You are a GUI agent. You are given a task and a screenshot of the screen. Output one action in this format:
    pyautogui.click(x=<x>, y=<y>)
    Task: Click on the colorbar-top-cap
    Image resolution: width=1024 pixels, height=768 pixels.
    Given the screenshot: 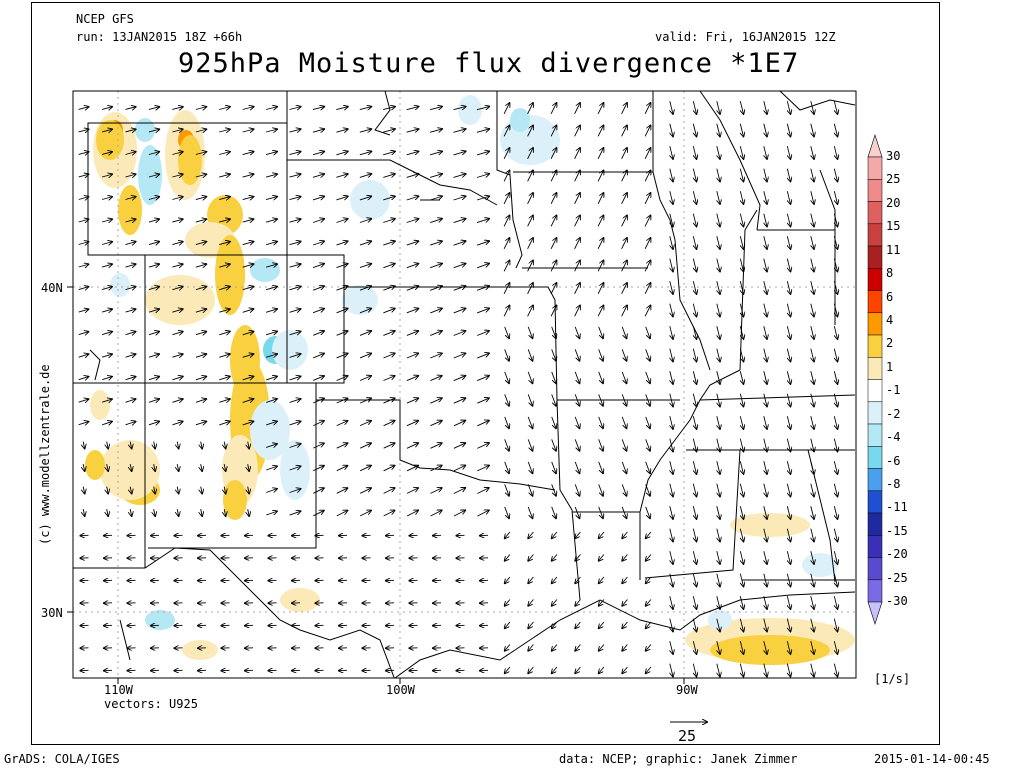 What is the action you would take?
    pyautogui.click(x=875, y=146)
    